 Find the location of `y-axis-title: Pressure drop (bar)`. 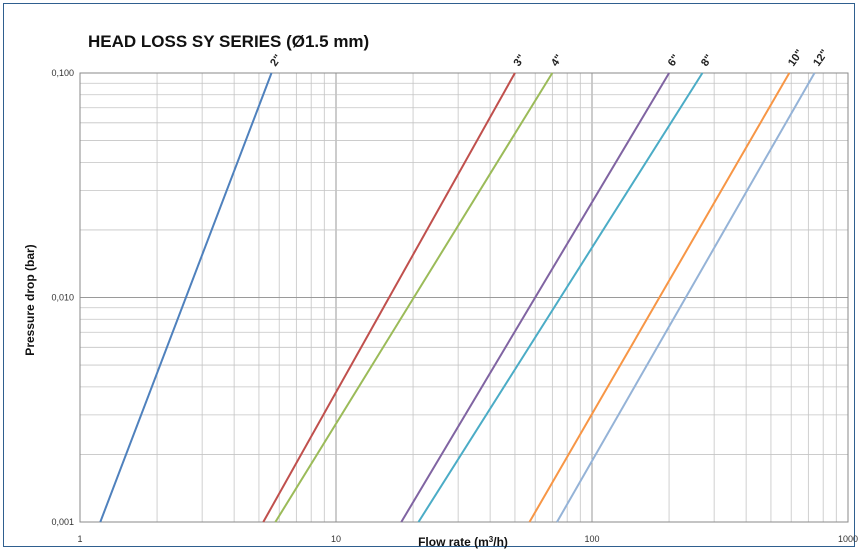

y-axis-title: Pressure drop (bar) is located at coordinates (30, 299).